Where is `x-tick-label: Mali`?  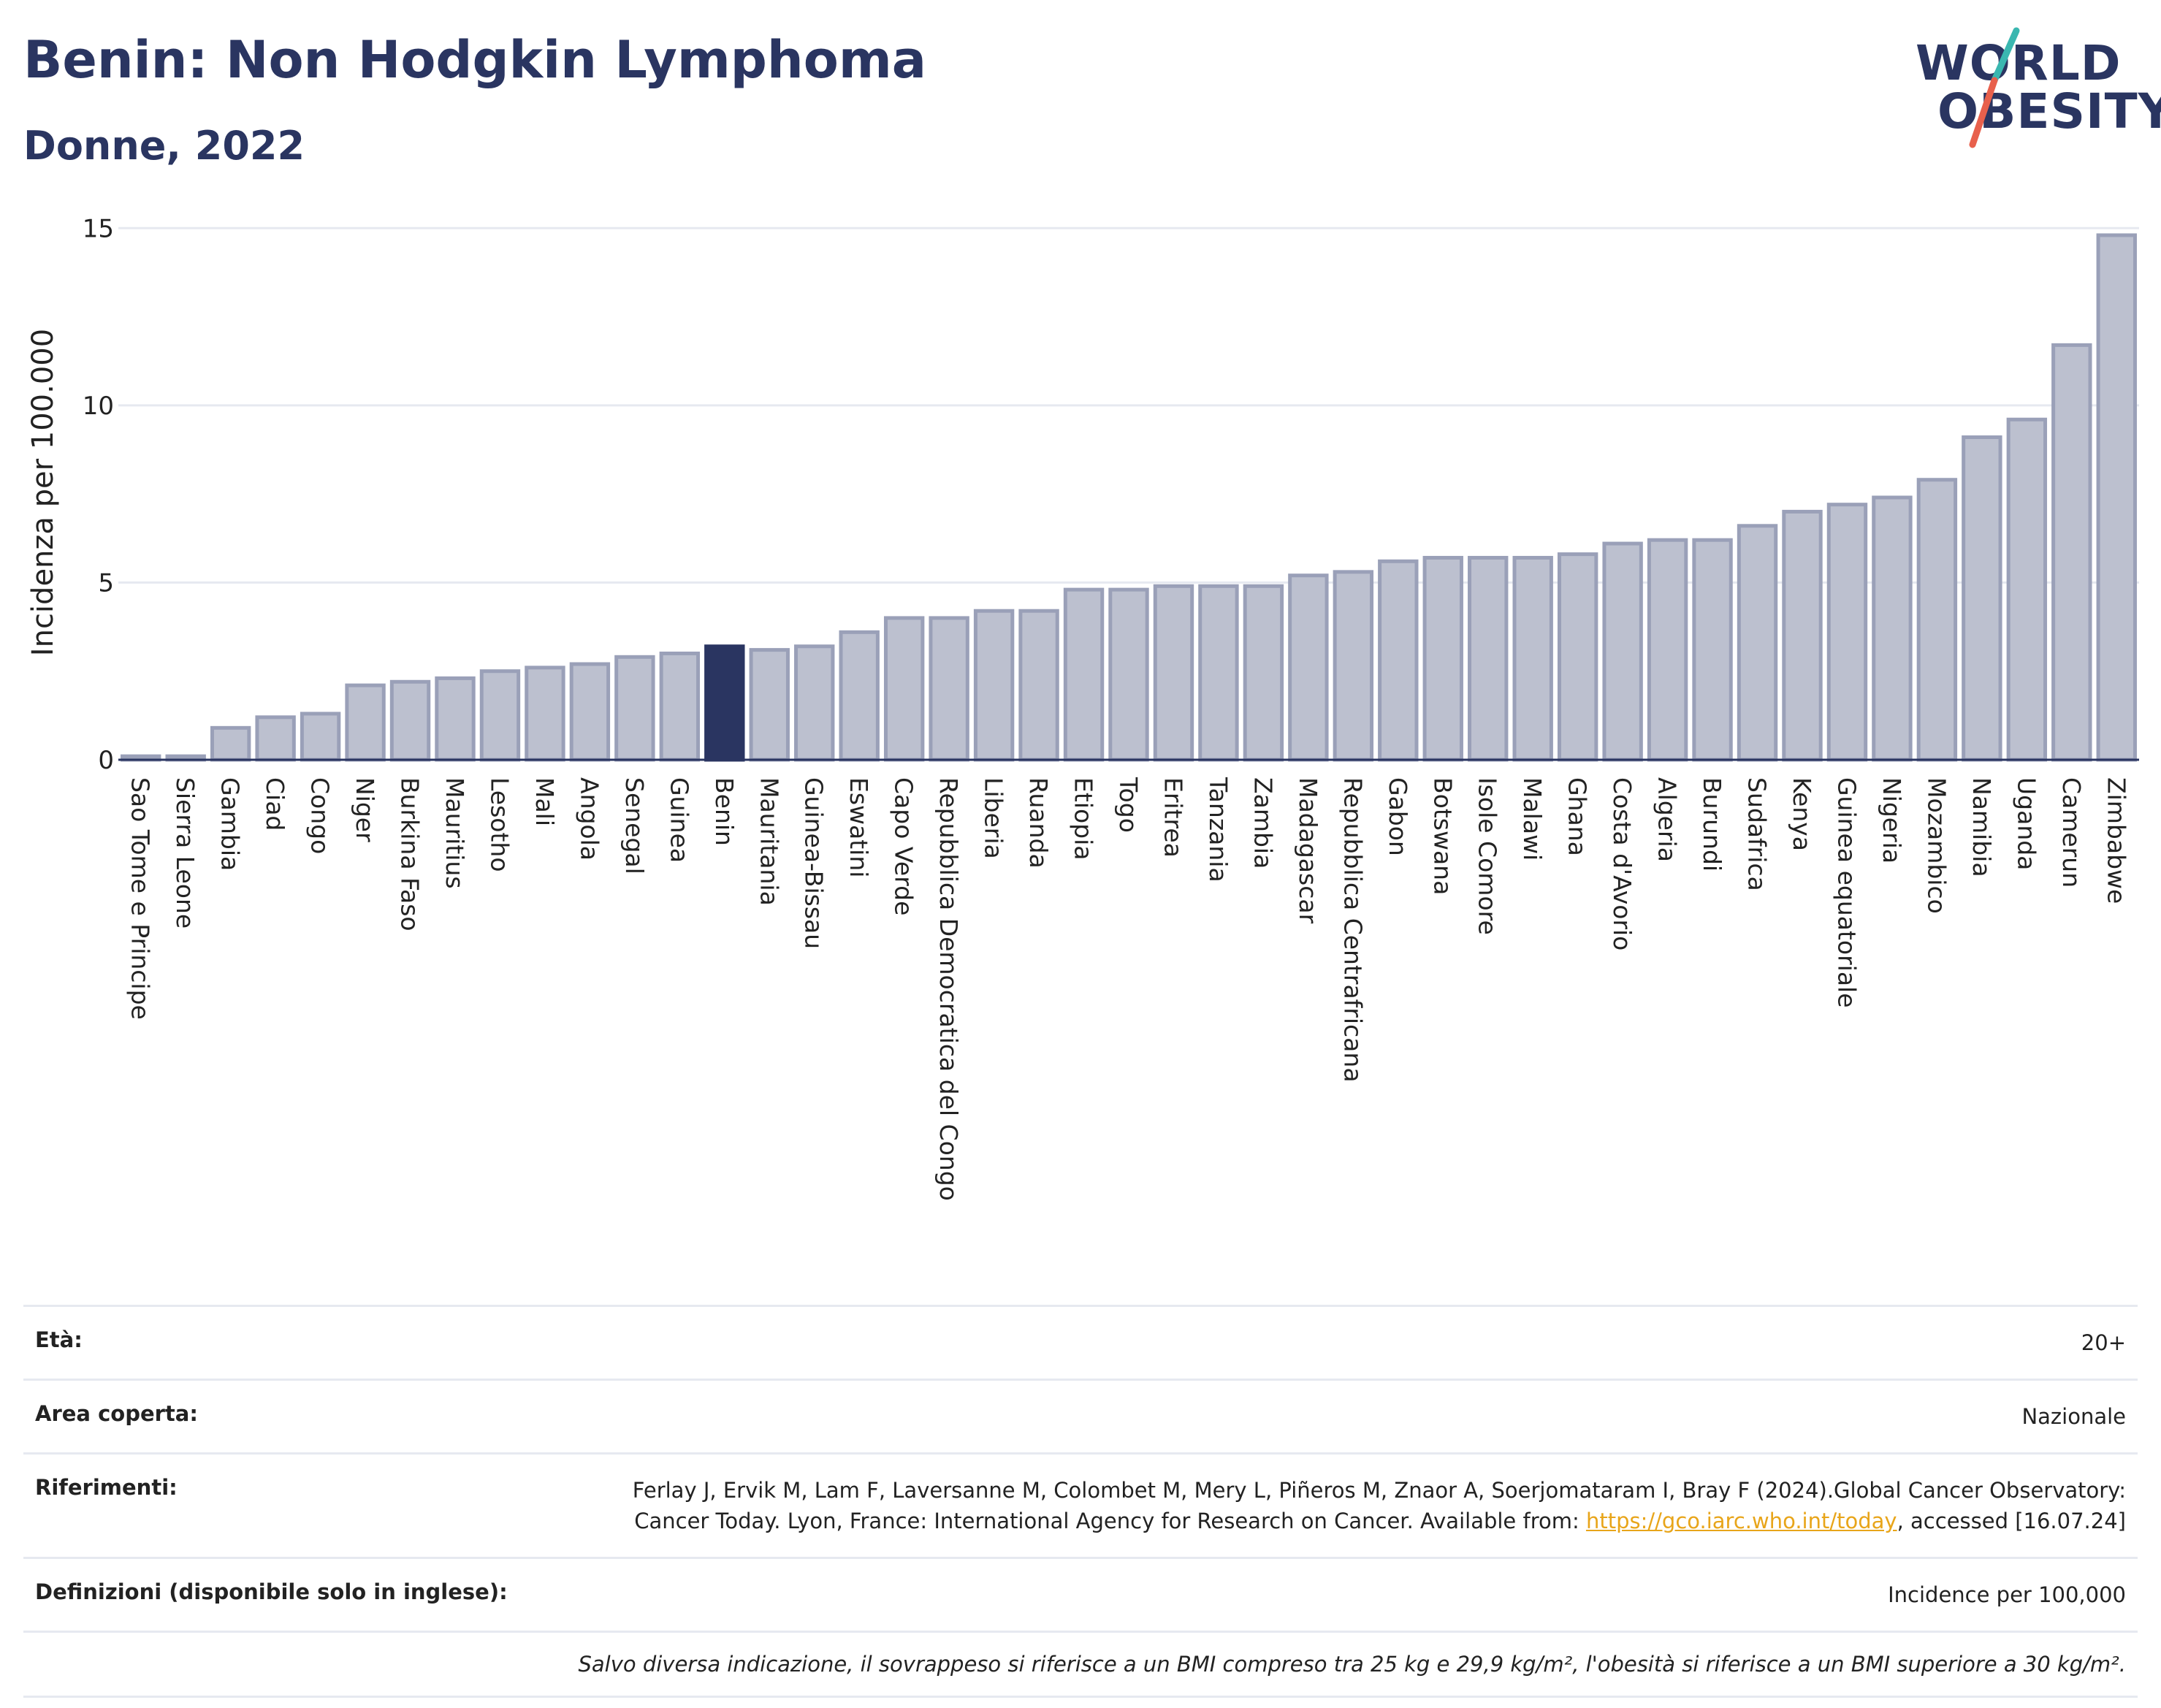 x-tick-label: Mali is located at coordinates (544, 801).